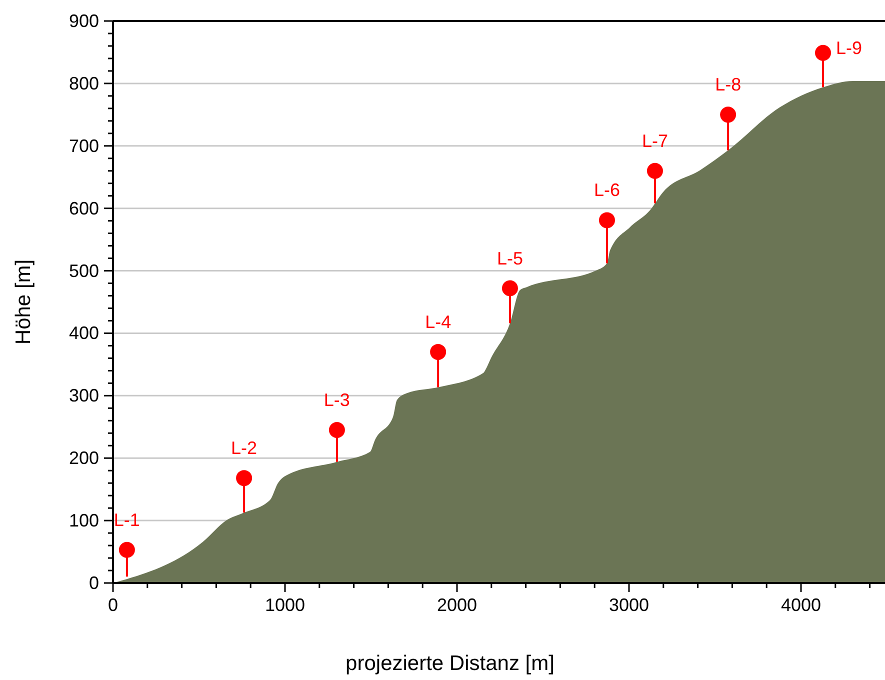 The height and width of the screenshot is (680, 885). I want to click on y-tick-label: 600, so click(83, 208).